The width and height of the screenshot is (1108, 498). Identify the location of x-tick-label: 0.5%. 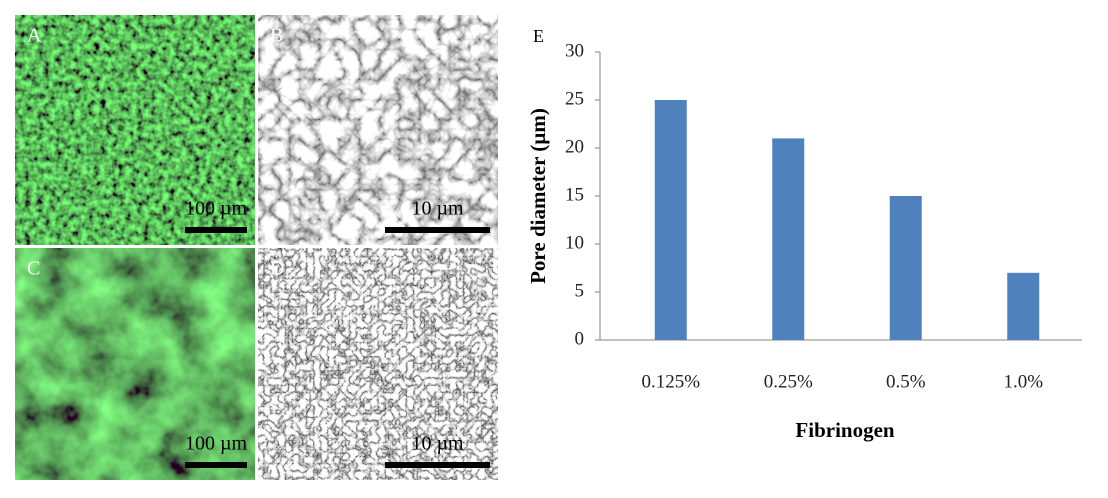
(906, 381).